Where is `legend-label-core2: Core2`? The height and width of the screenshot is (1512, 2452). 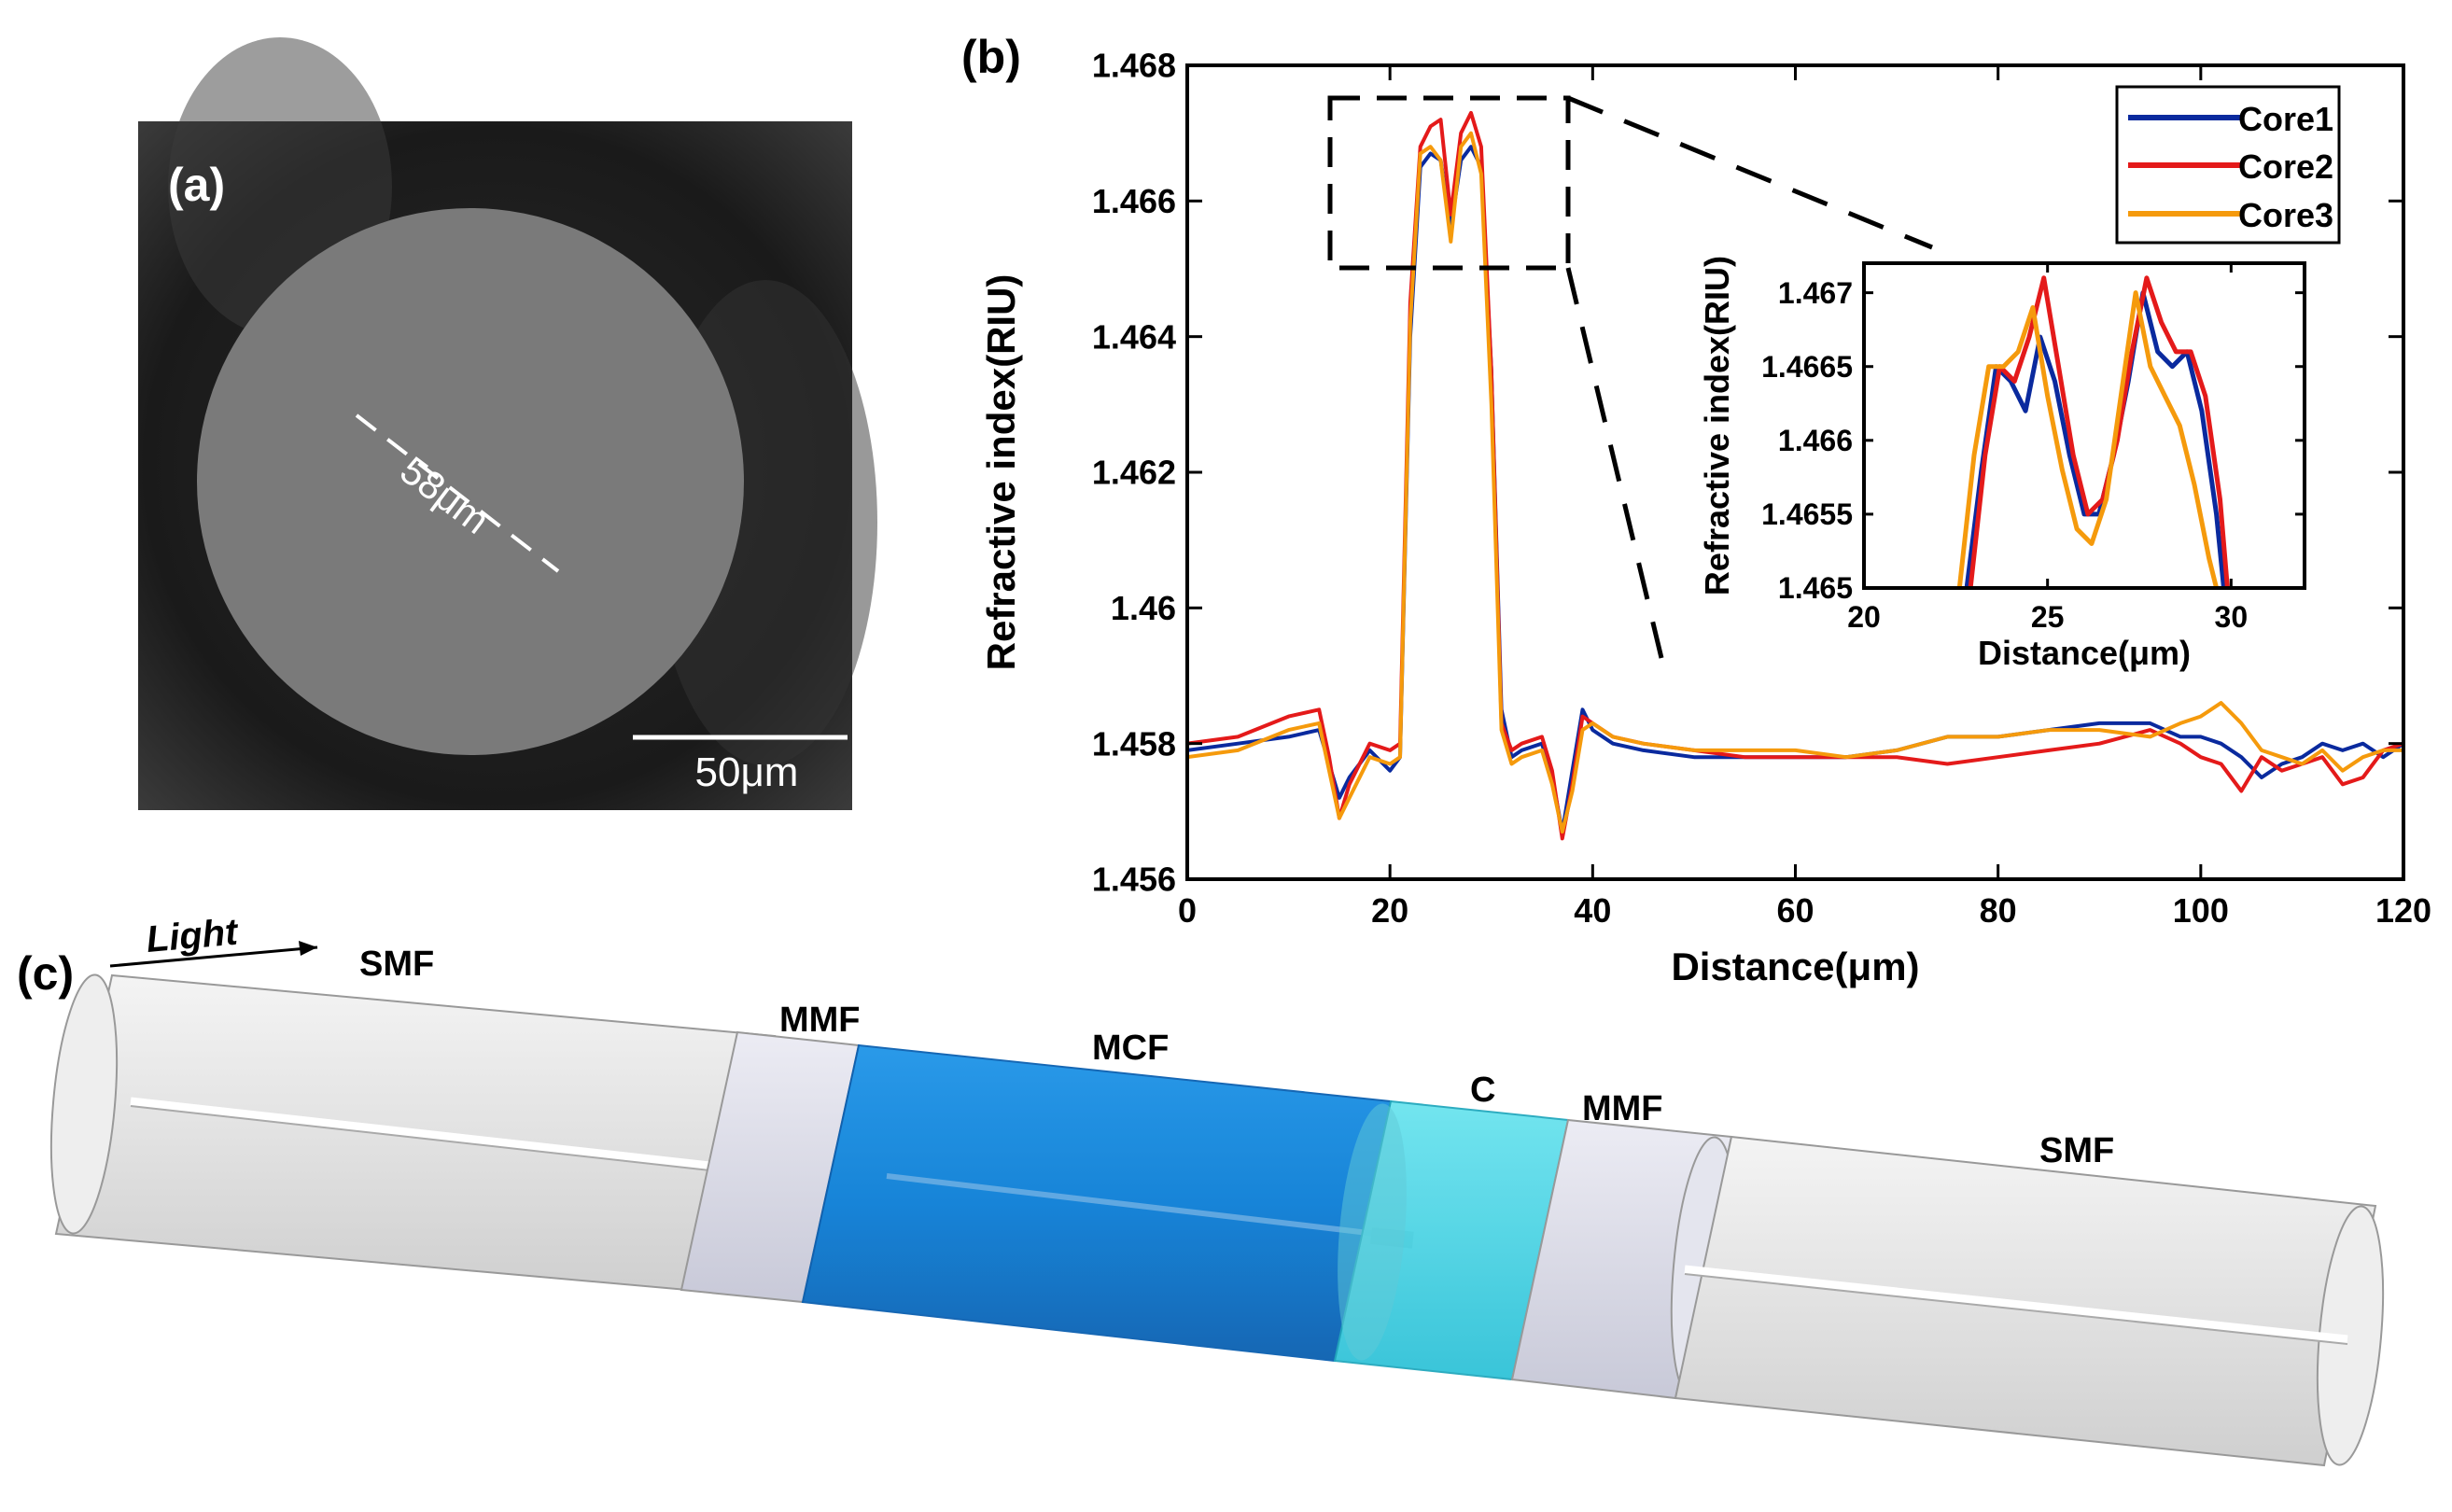
legend-label-core2: Core2 is located at coordinates (2285, 166).